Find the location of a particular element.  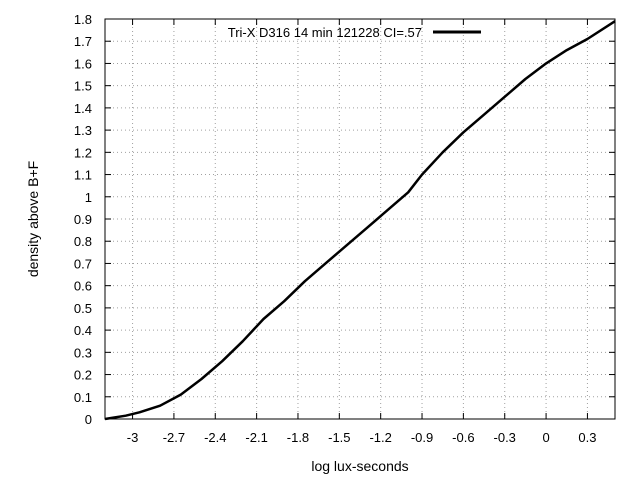

y-tick-label: 0 is located at coordinates (88, 419).